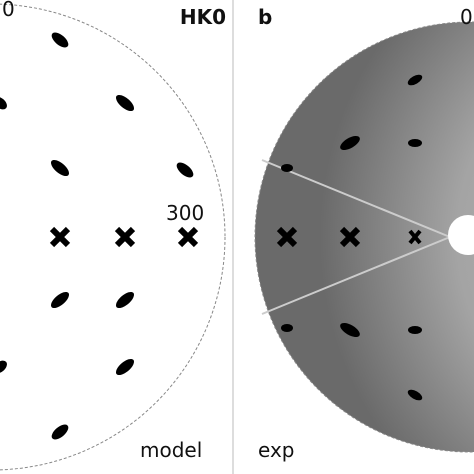 Image resolution: width=474 pixels, height=474 pixels. Describe the element at coordinates (276, 450) in the screenshot. I see `caption: exp` at that location.